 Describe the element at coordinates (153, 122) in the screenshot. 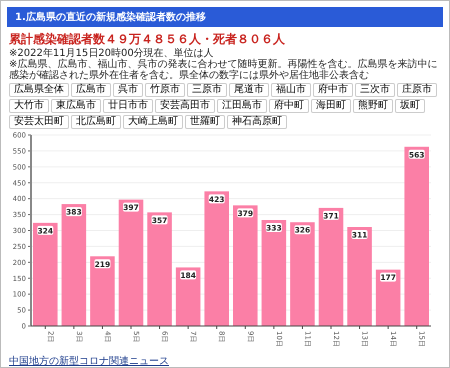

I see `text: 大崎上島町` at that location.